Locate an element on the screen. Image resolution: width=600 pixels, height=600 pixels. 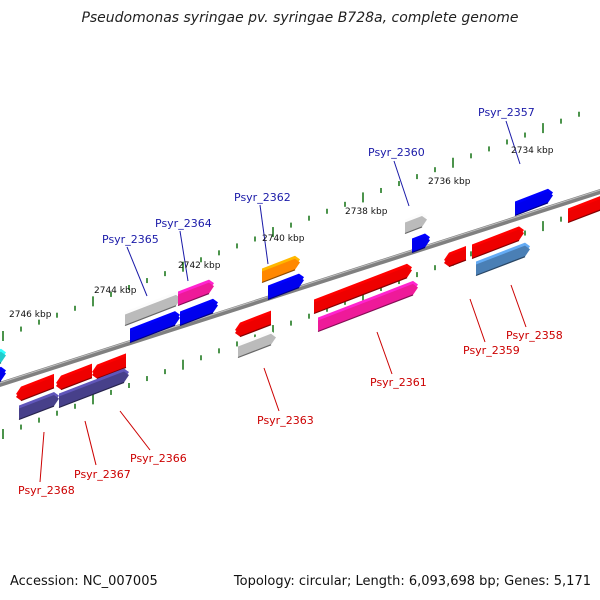
gene-label-top: Psyr_2360 is located at coordinates (396, 152).